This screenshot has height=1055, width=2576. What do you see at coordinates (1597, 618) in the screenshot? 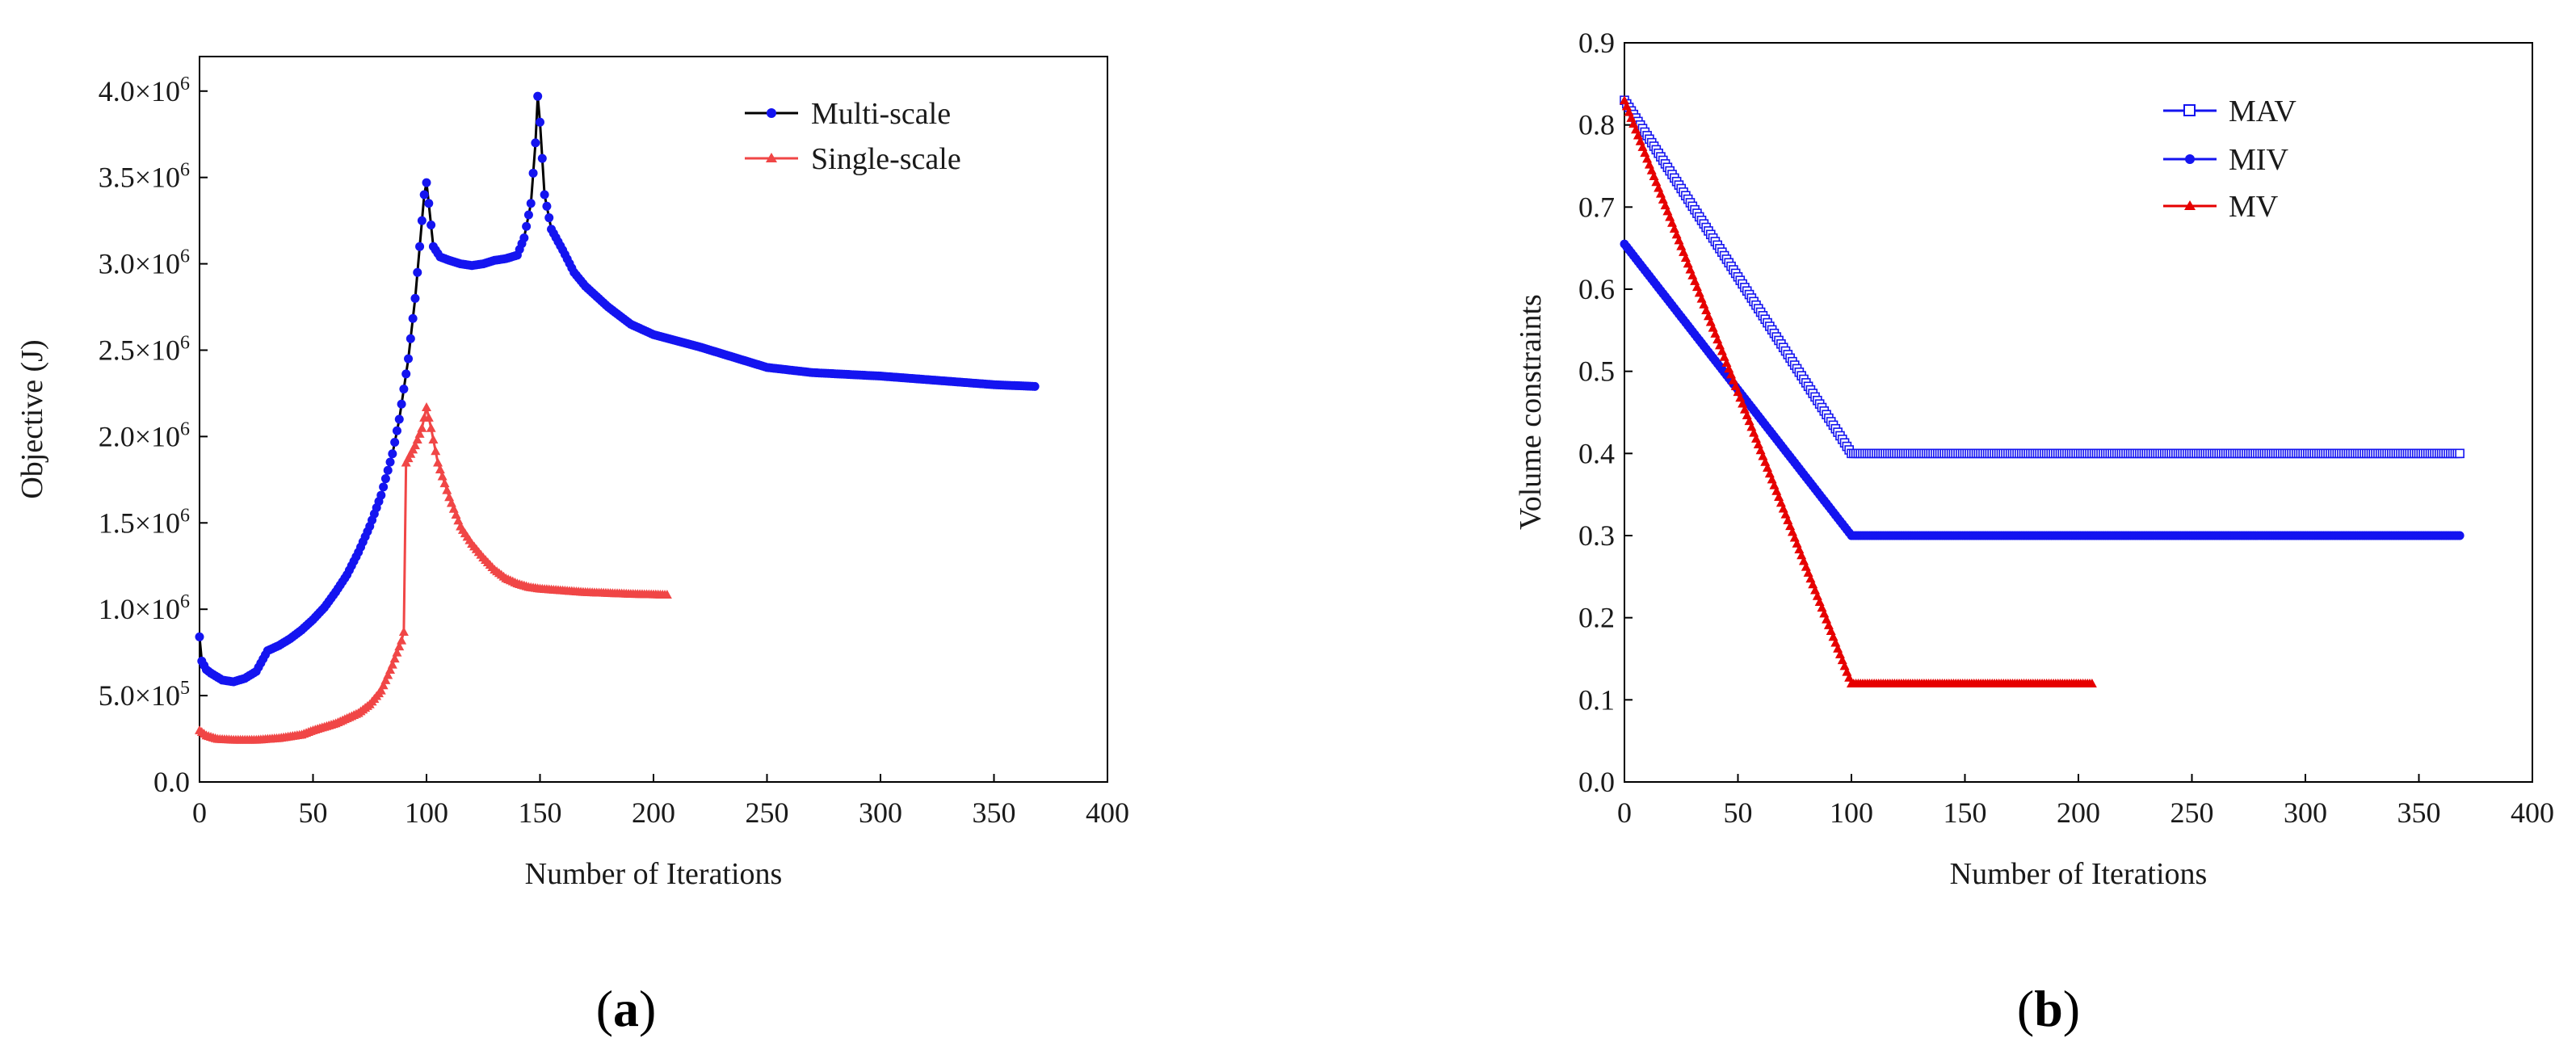
I see `y-tick-label: 0.2` at bounding box center [1597, 618].